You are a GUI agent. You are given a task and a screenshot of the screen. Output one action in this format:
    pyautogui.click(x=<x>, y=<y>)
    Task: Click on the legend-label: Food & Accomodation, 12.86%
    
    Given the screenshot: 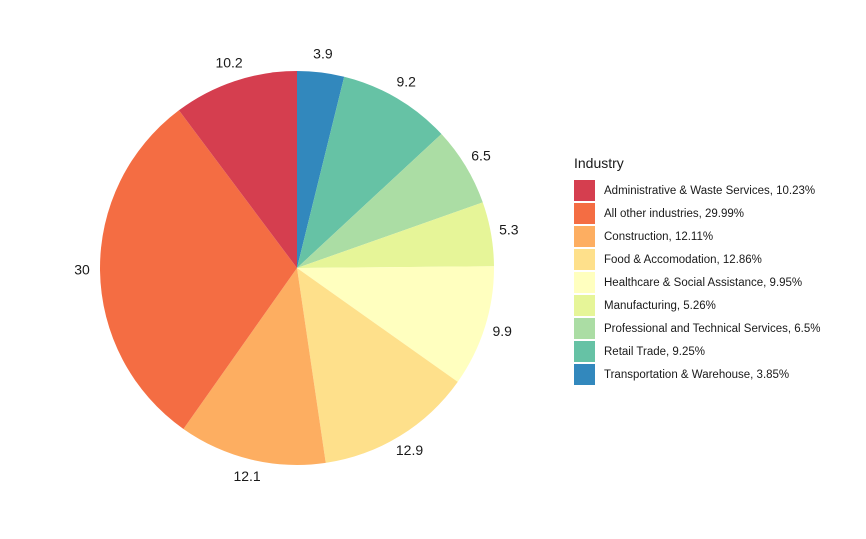 What is the action you would take?
    pyautogui.click(x=683, y=259)
    